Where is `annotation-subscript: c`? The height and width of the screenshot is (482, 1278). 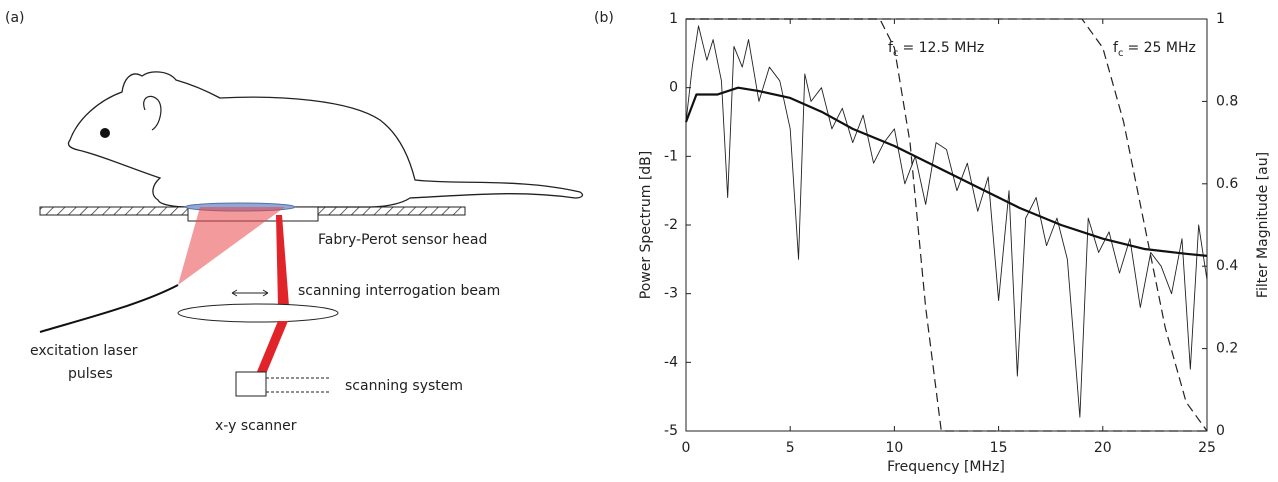
annotation-subscript: c is located at coordinates (1121, 53).